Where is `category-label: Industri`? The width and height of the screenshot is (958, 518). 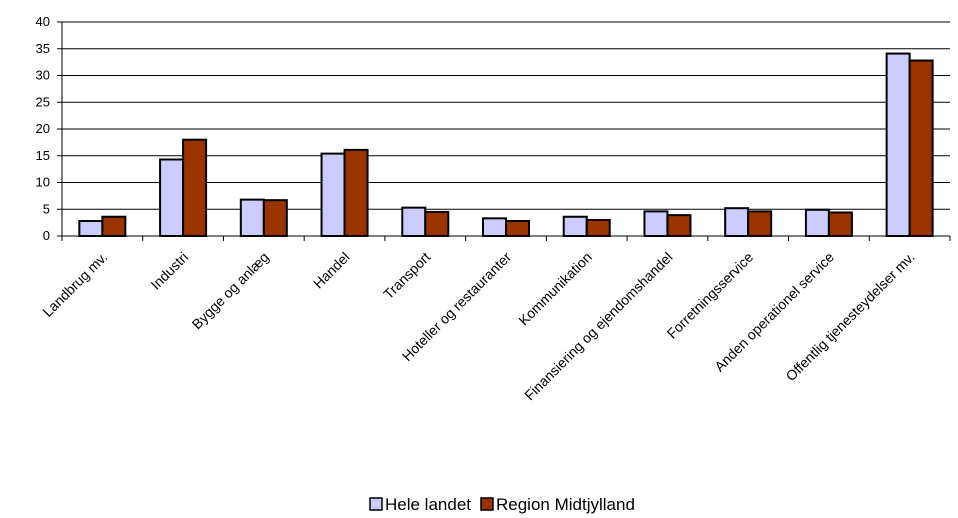
category-label: Industri is located at coordinates (169, 271).